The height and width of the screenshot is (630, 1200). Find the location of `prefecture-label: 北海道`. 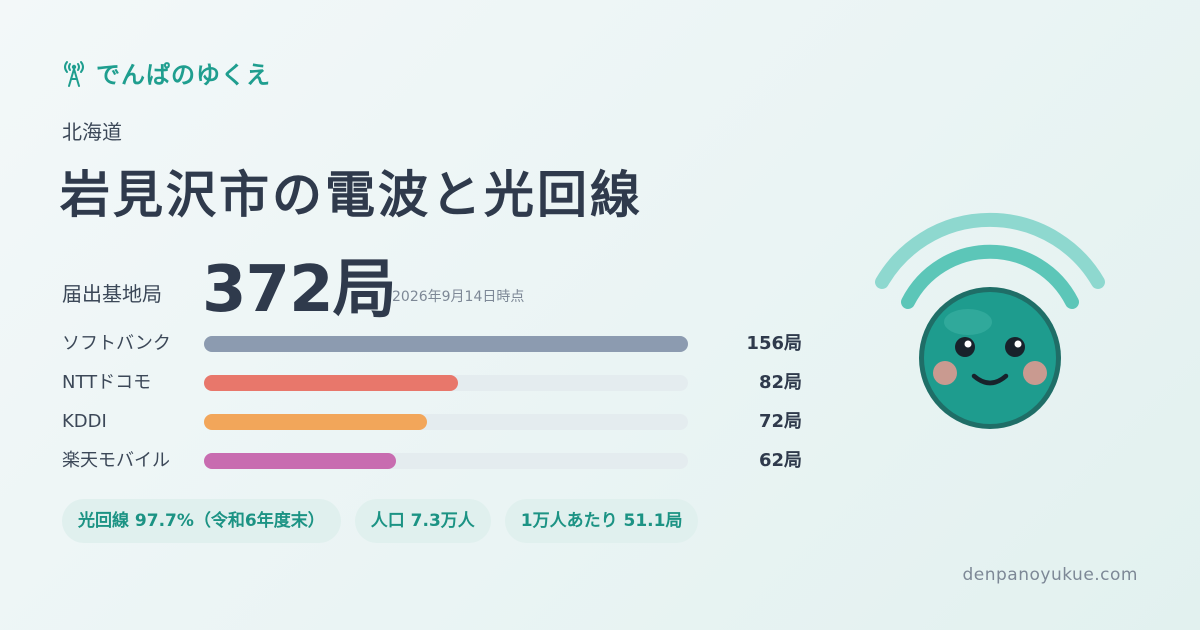

prefecture-label: 北海道 is located at coordinates (92, 132).